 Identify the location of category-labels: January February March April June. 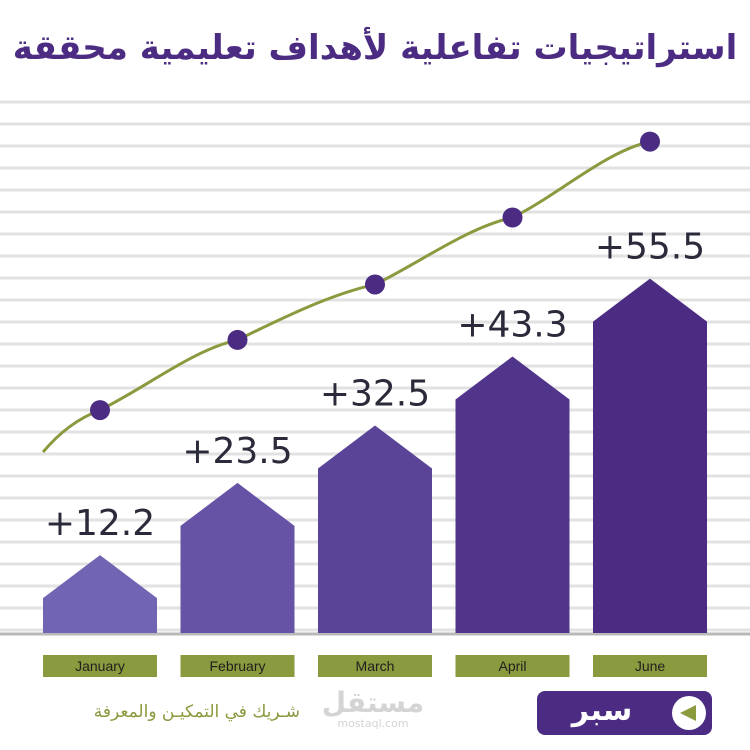
(375, 666).